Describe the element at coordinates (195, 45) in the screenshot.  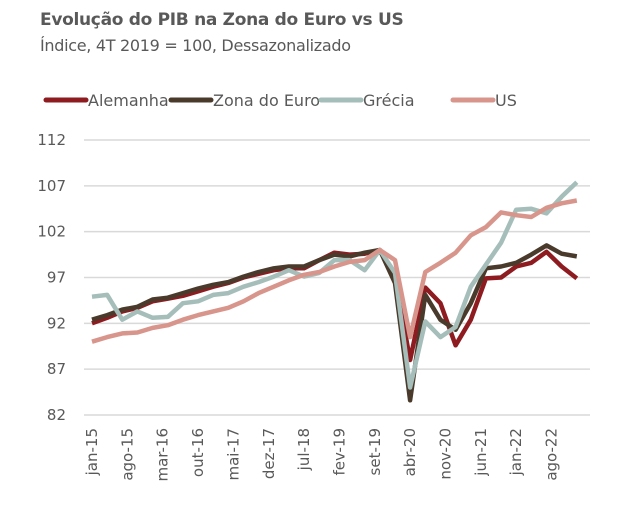
I see `chart-subtitle: Índice, 4T 2019 = 100, Dessazonalizado` at that location.